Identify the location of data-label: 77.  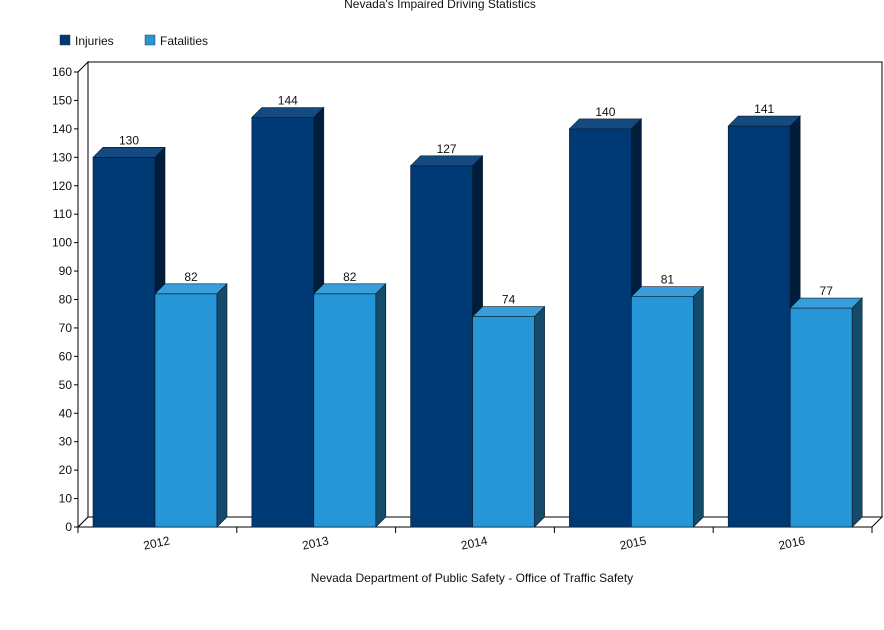
(827, 291).